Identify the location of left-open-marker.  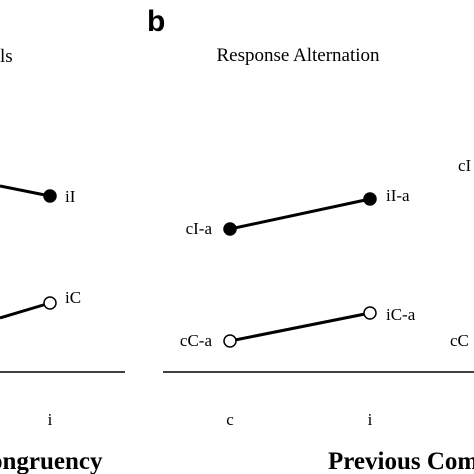
(50, 303).